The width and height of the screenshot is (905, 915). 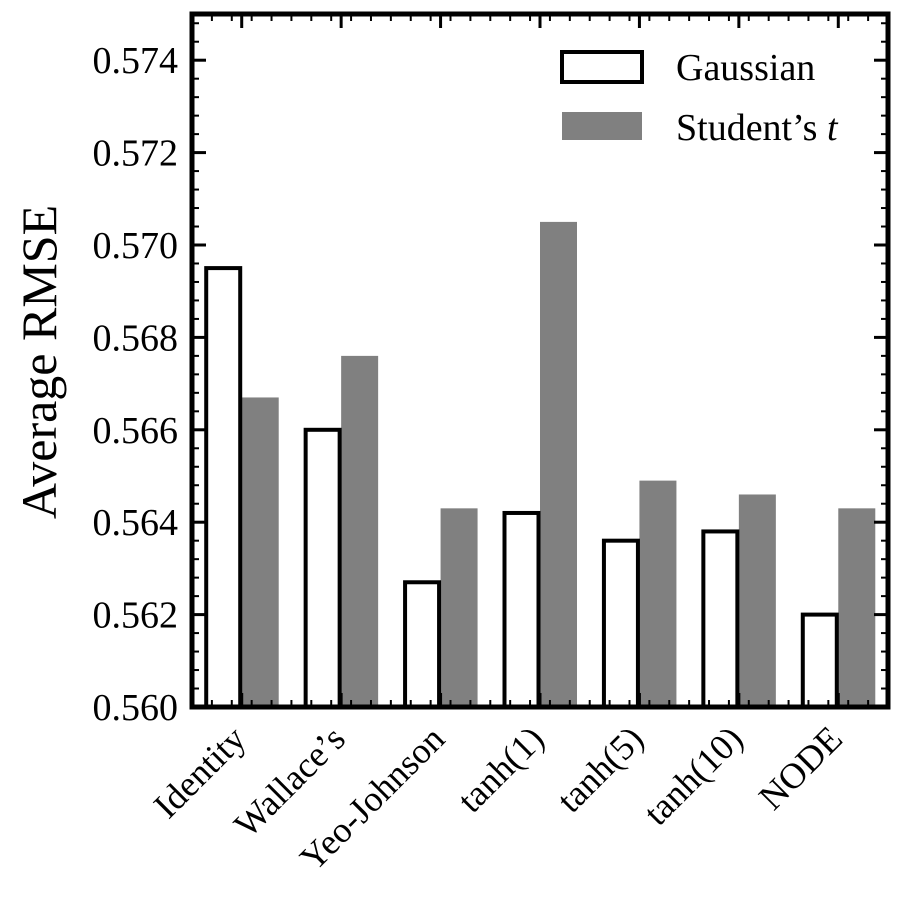 I want to click on legend-swatch-gaussian, so click(x=602, y=67).